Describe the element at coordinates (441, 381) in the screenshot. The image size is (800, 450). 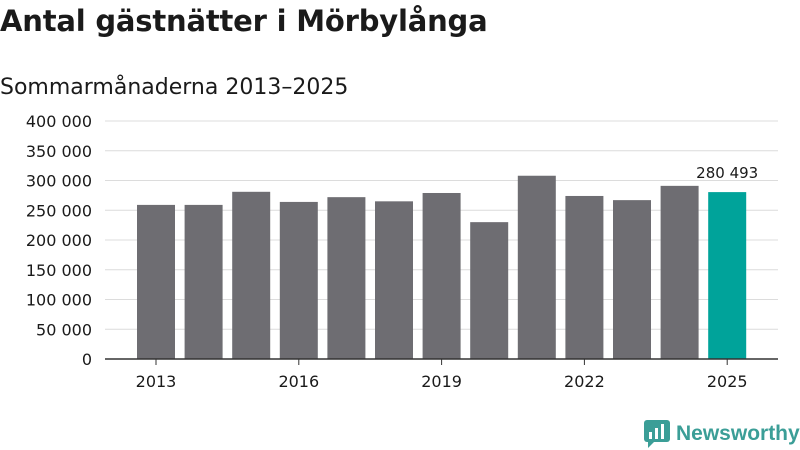
I see `x-tick-label: 2019` at that location.